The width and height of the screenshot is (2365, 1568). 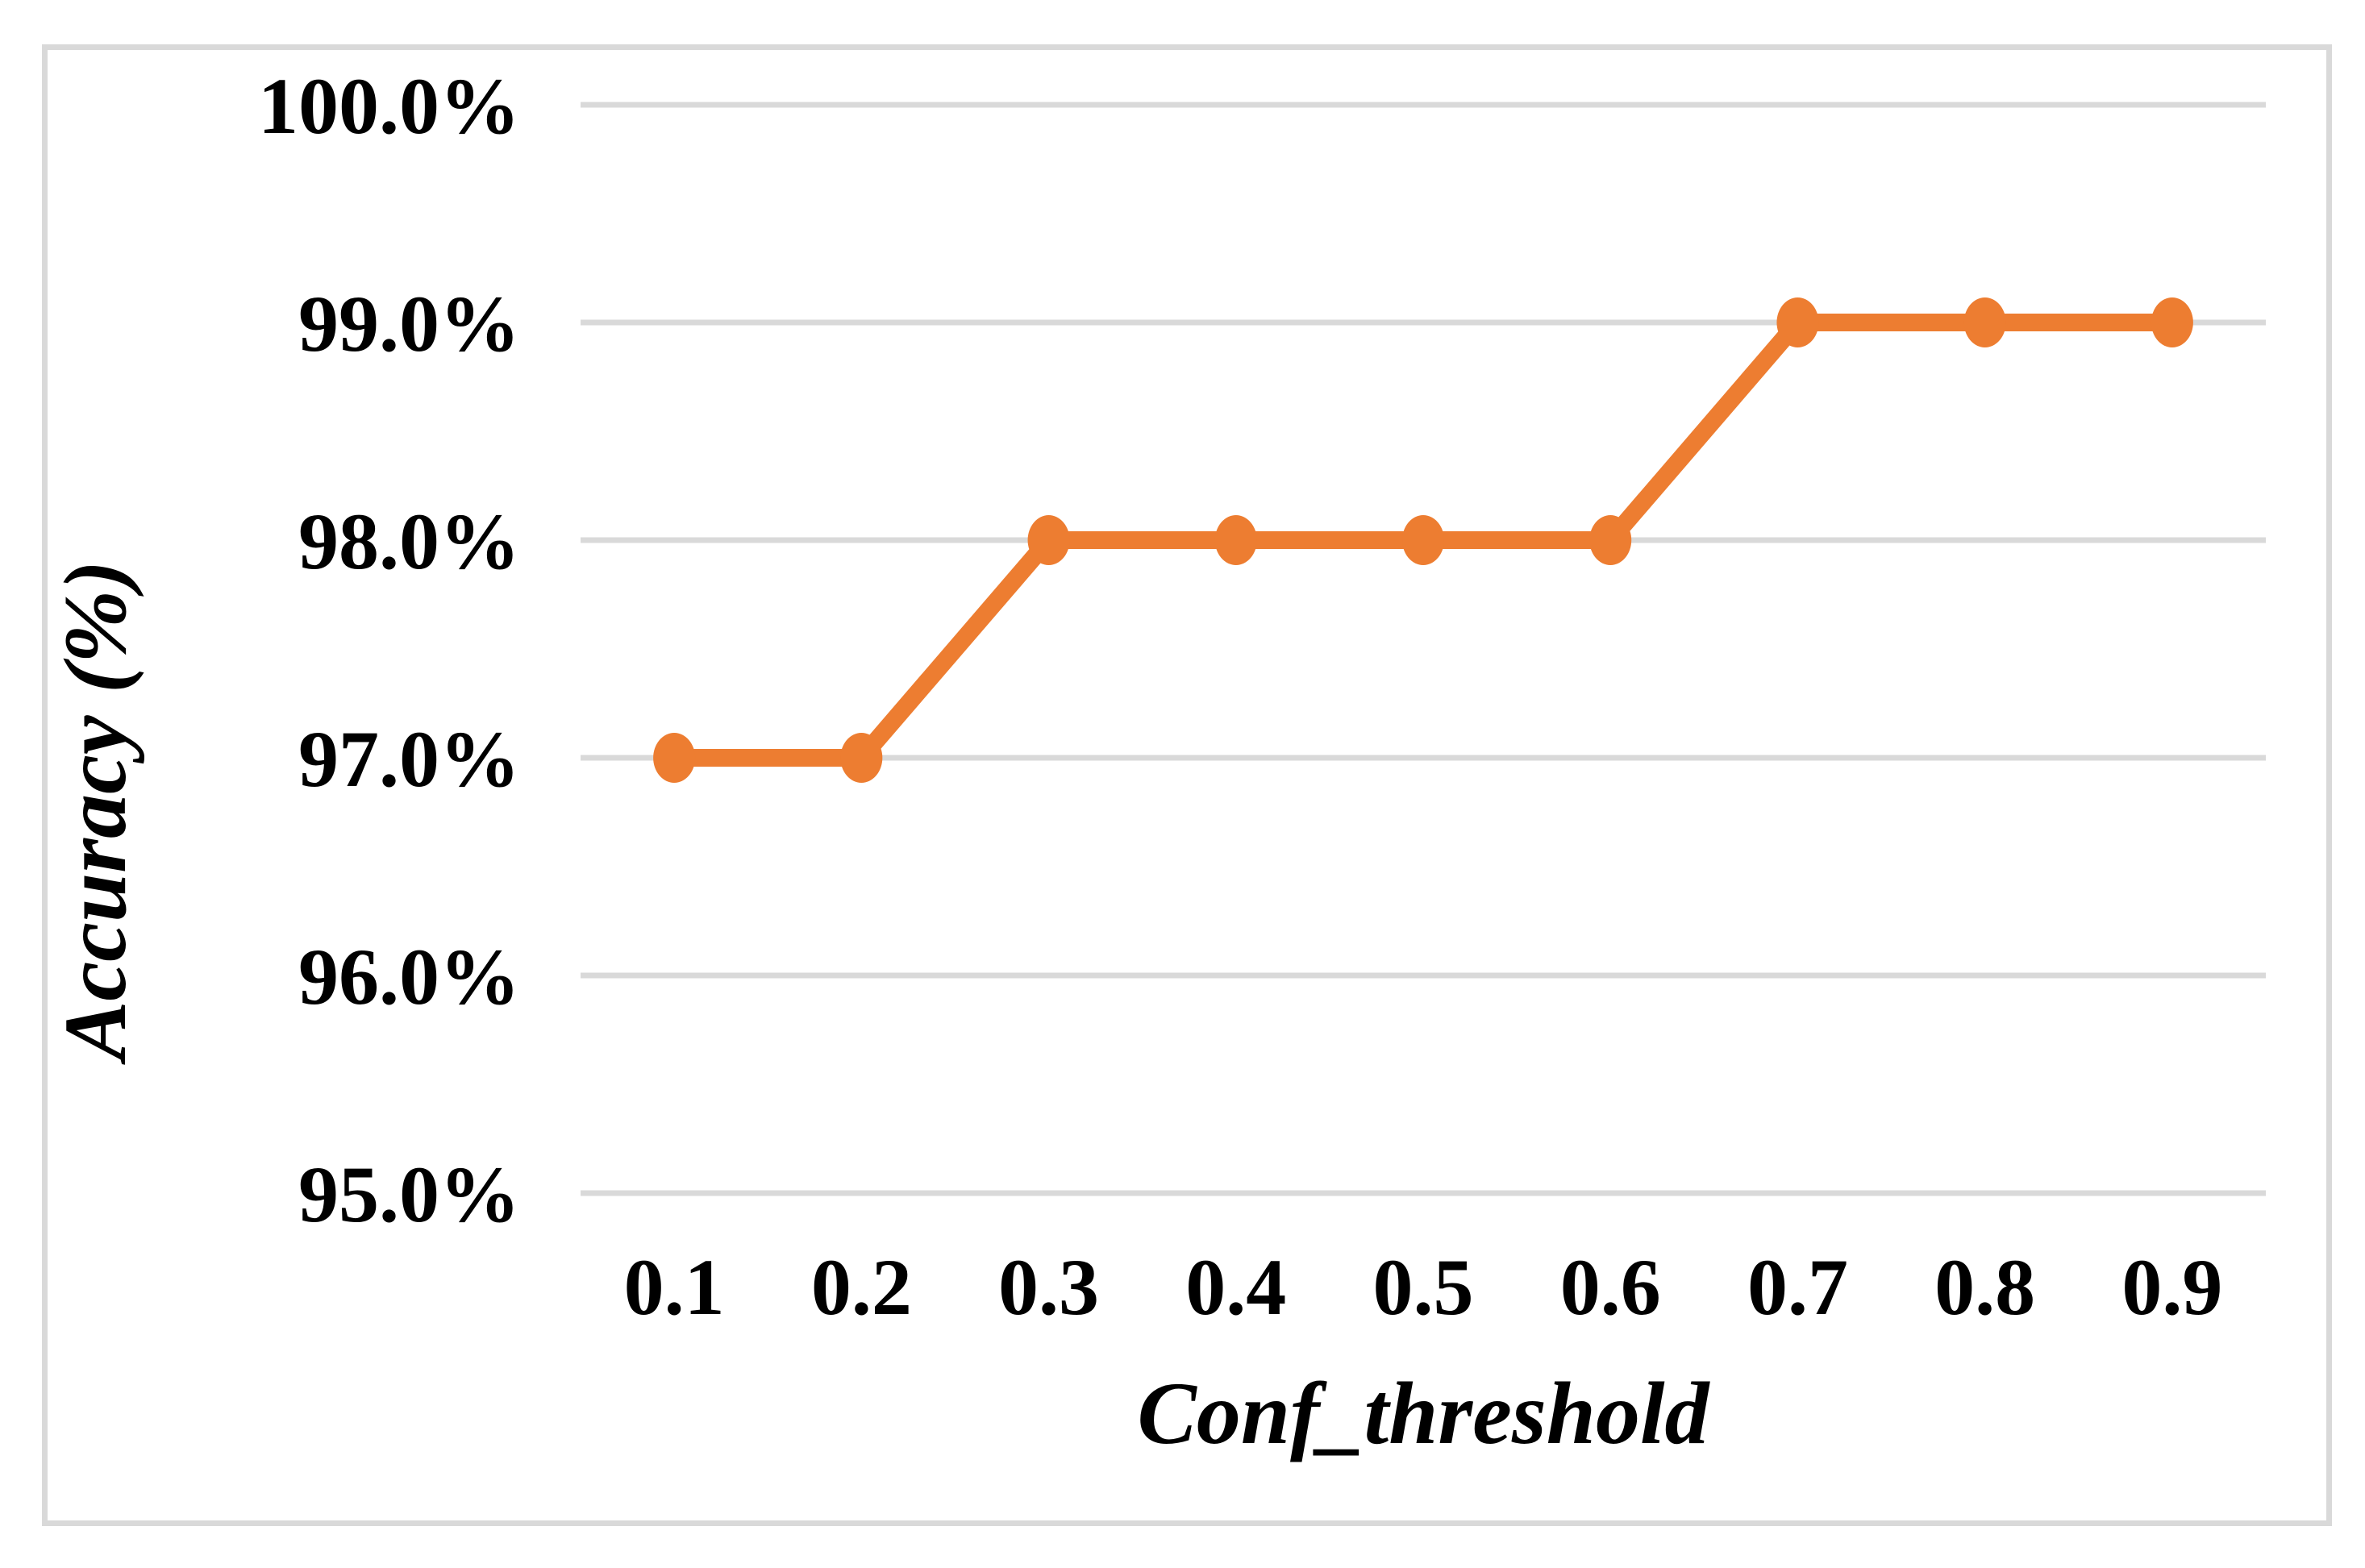 I want to click on x-axis-tick-labels: 0.1 0.2 0.3 0.4 0.5 0.6 0.7 0.8 0.9, so click(x=1423, y=1287).